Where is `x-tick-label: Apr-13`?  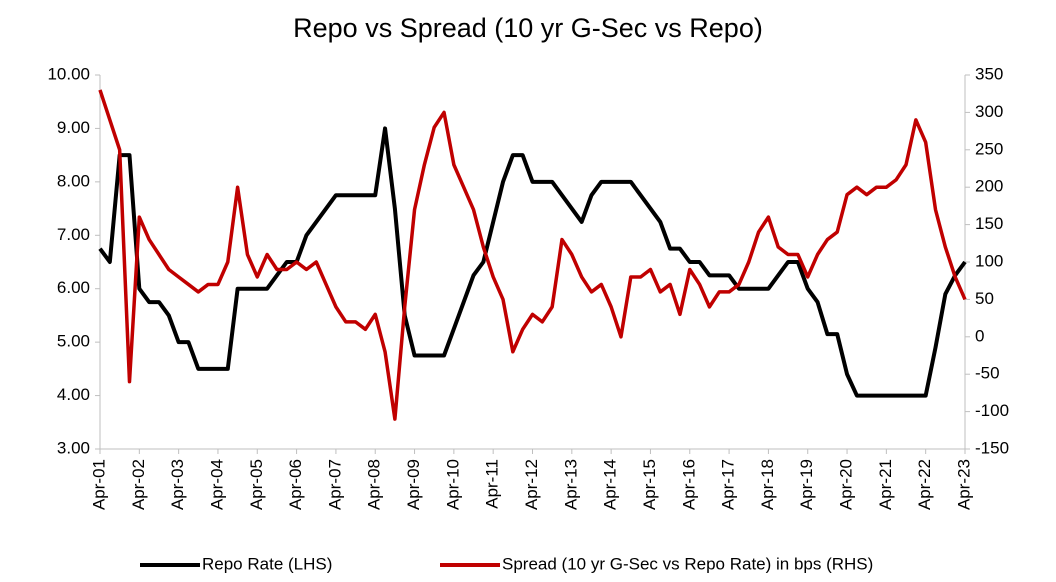
x-tick-label: Apr-13 is located at coordinates (570, 484).